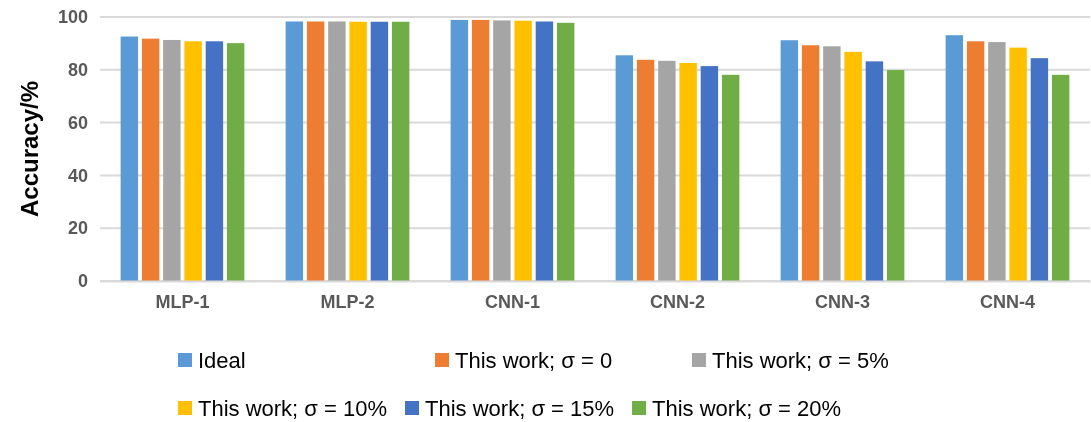 This screenshot has width=1091, height=422. I want to click on legend-label: This work; σ = 5%, so click(800, 360).